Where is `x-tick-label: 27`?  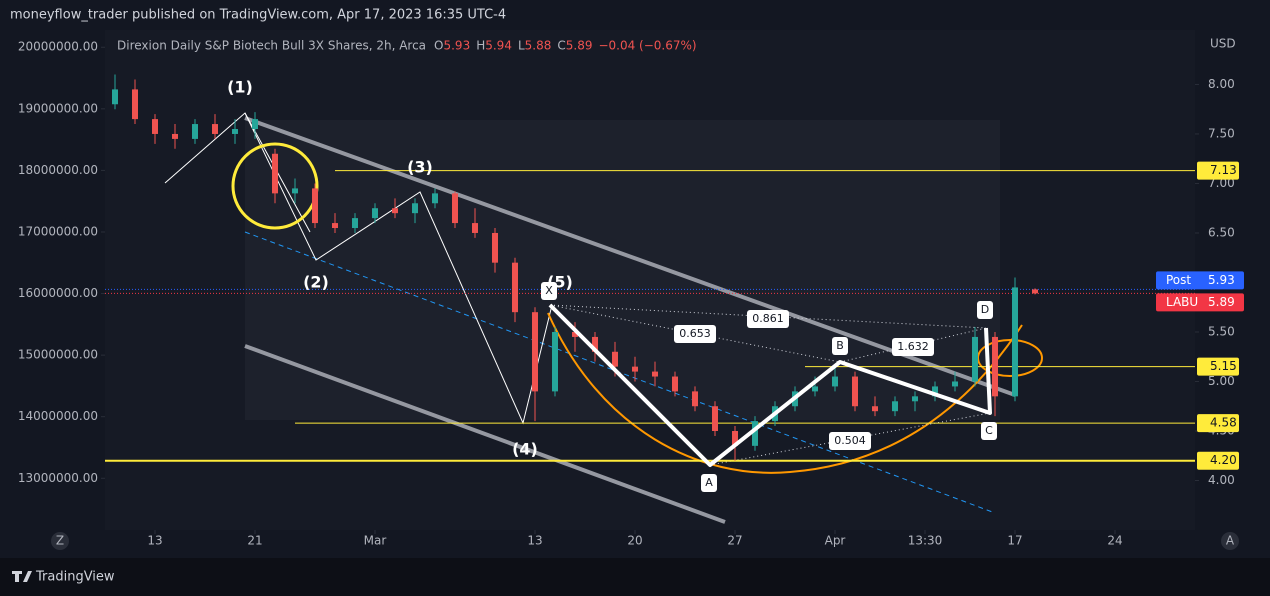 x-tick-label: 27 is located at coordinates (734, 541).